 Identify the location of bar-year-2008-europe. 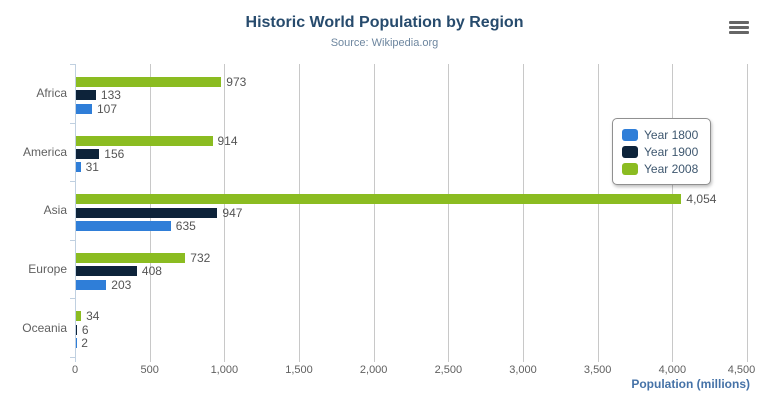
(131, 257).